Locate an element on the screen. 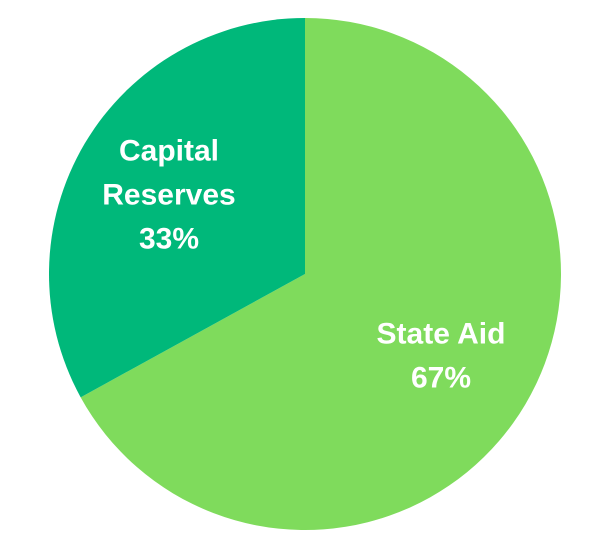  pie-value-label: 33% is located at coordinates (169, 239).